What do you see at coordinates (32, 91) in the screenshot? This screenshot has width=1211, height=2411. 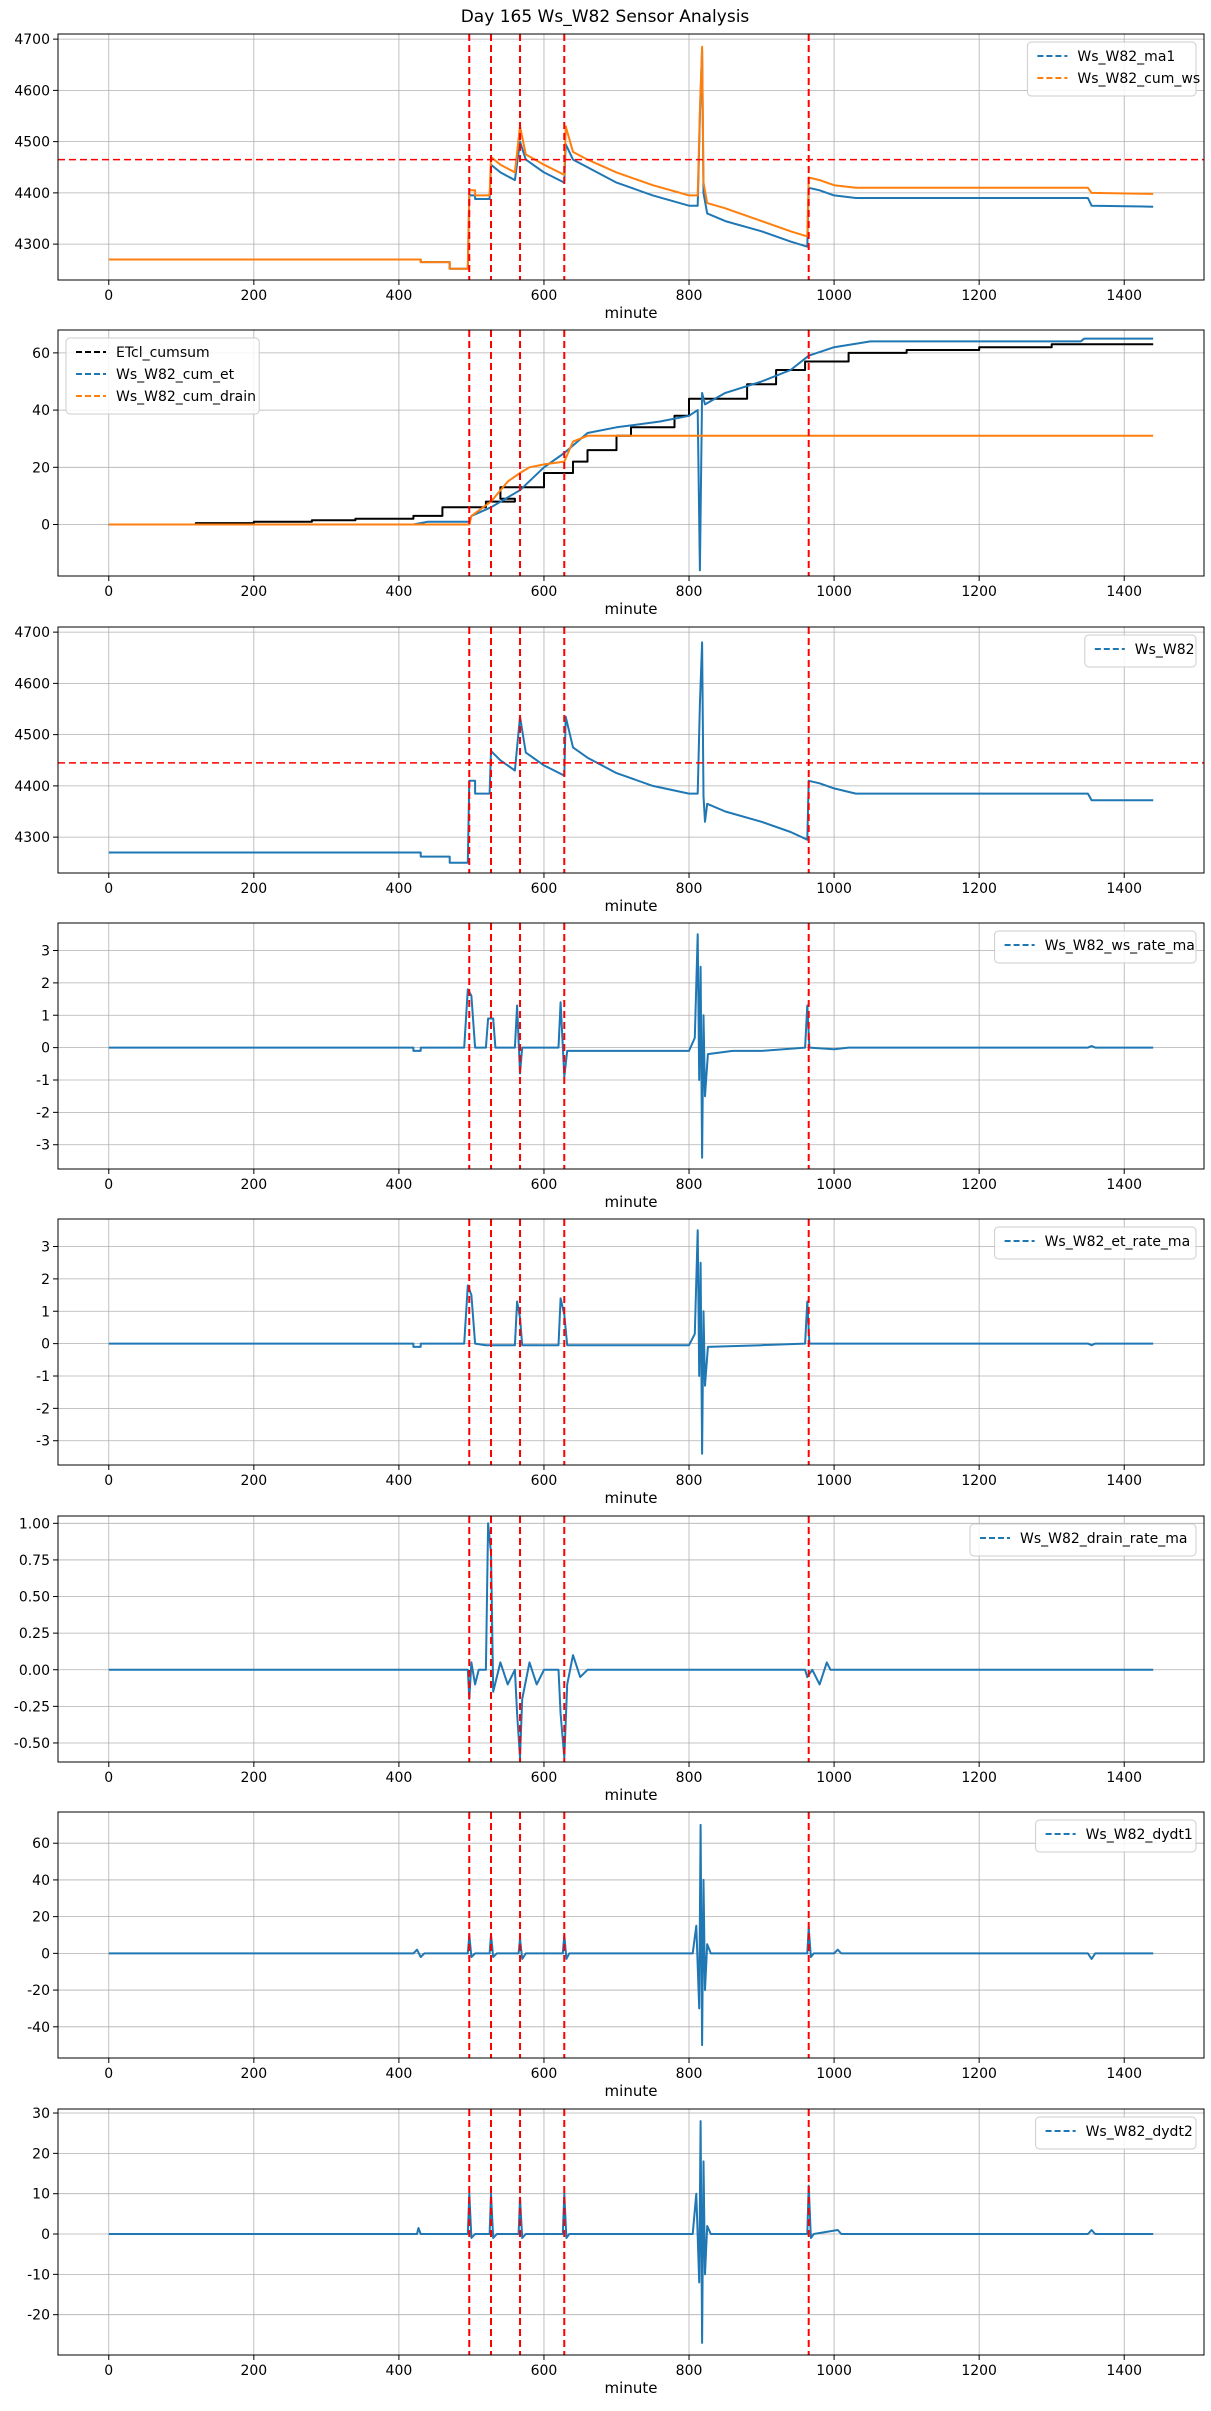 I see `y-tick-label: 4600` at bounding box center [32, 91].